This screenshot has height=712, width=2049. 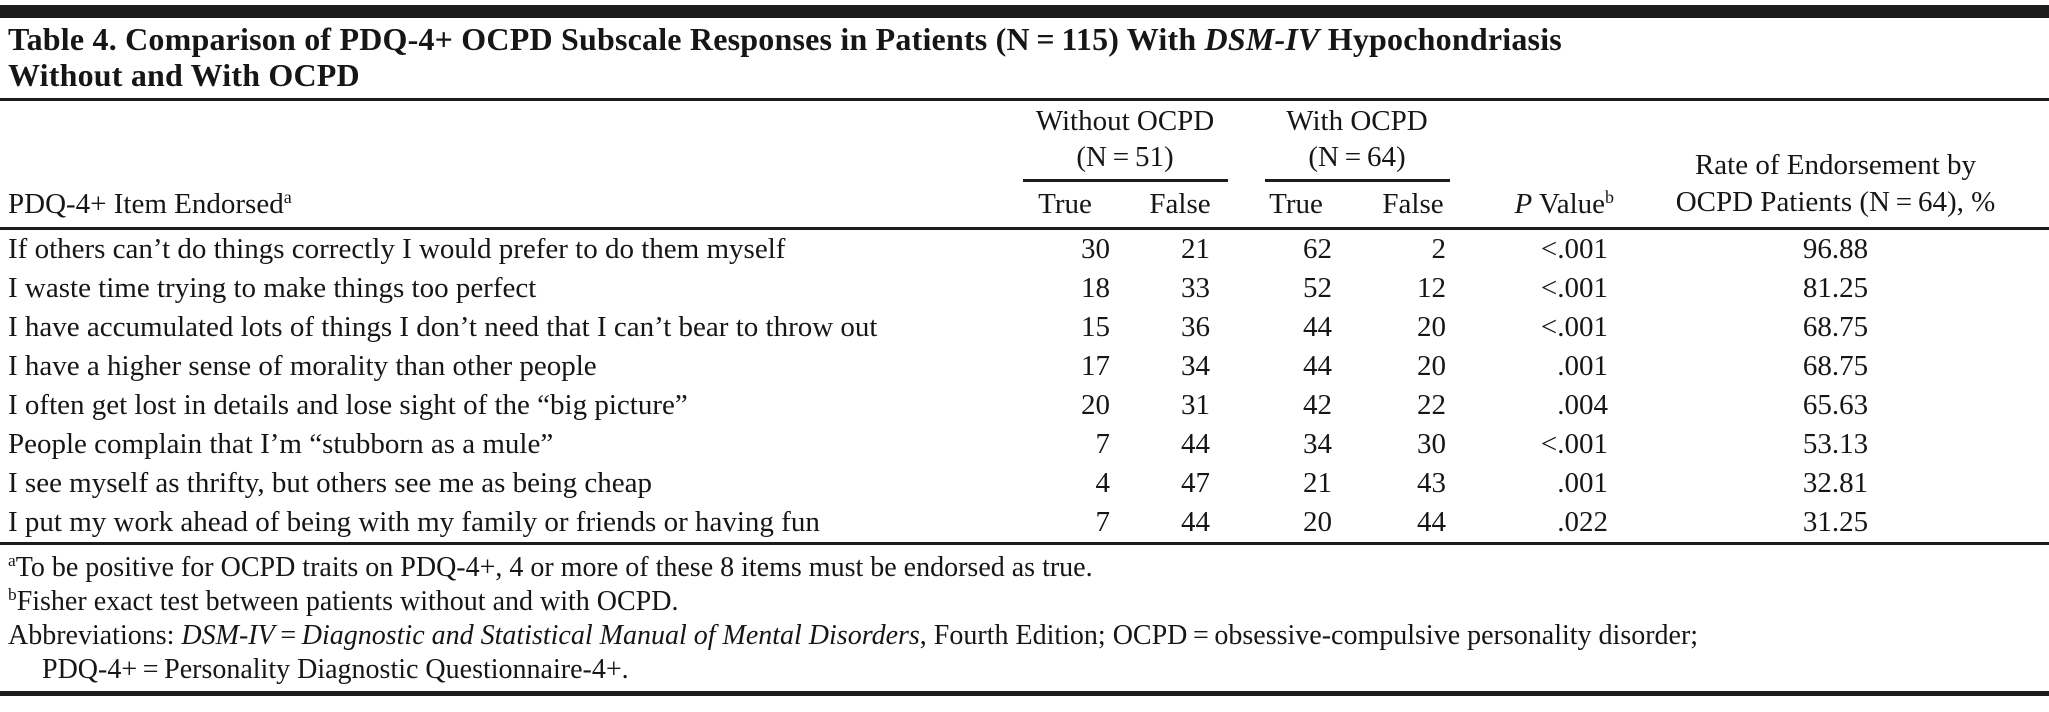 I want to click on col-header-rate-line1: Rate of Endorsement by, so click(x=1835, y=164).